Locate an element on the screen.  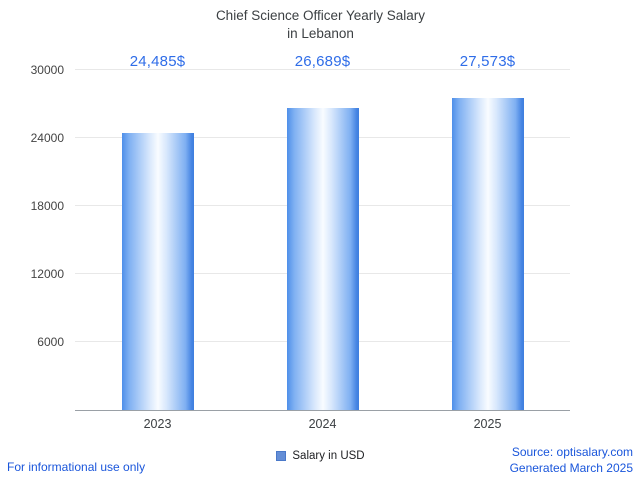
x-axis-tick-label: 2023 is located at coordinates (157, 424).